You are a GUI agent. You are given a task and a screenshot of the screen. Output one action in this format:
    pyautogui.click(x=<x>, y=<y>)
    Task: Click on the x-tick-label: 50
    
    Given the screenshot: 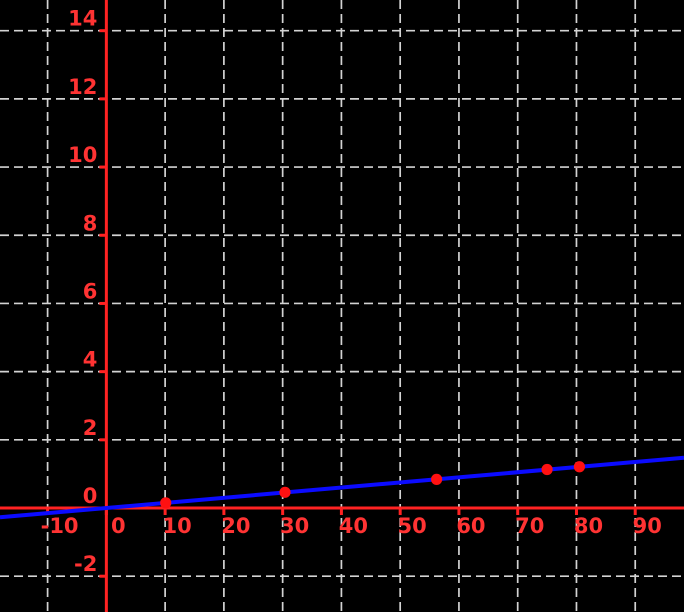 What is the action you would take?
    pyautogui.click(x=412, y=526)
    